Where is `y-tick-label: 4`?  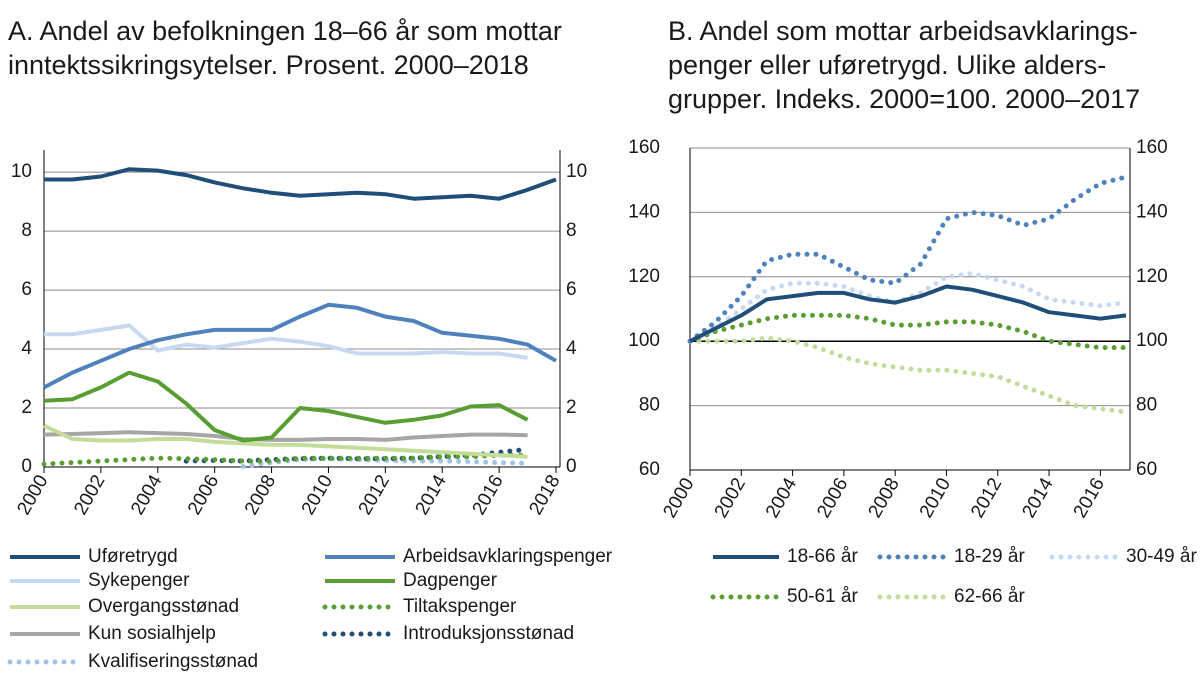 y-tick-label: 4 is located at coordinates (26, 348).